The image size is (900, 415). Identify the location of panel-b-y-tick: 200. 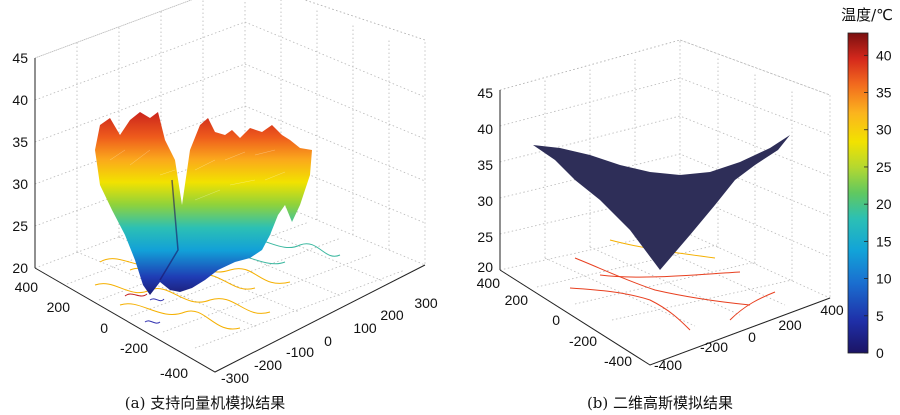
(517, 300).